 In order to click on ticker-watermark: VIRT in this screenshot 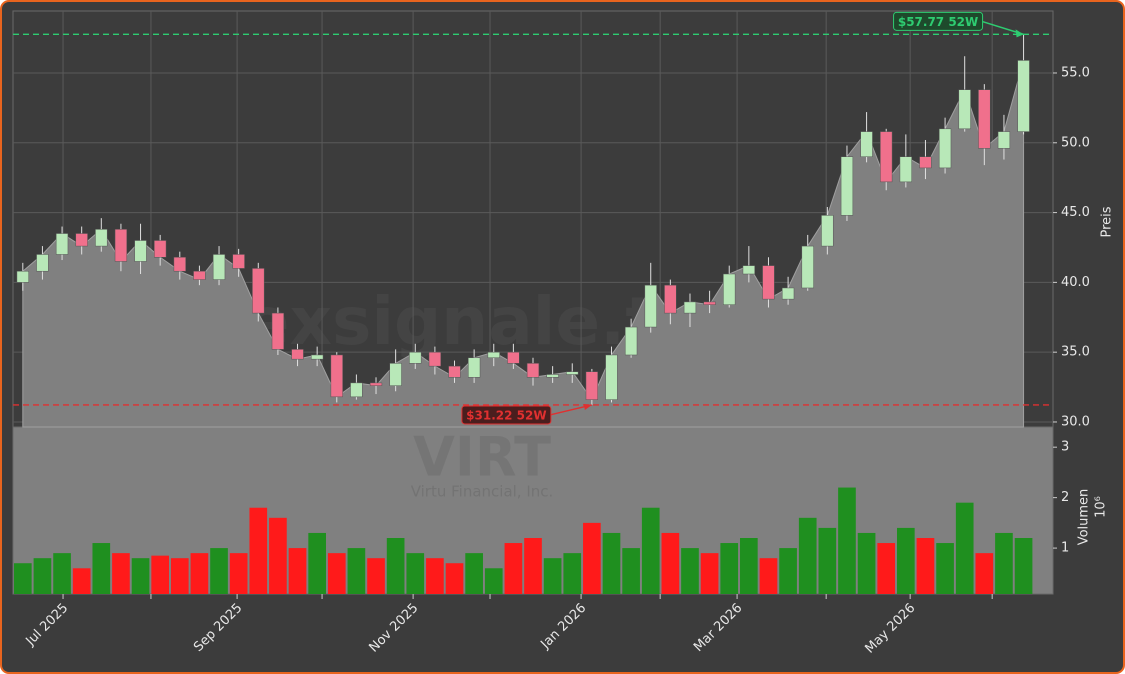, I will do `click(482, 457)`.